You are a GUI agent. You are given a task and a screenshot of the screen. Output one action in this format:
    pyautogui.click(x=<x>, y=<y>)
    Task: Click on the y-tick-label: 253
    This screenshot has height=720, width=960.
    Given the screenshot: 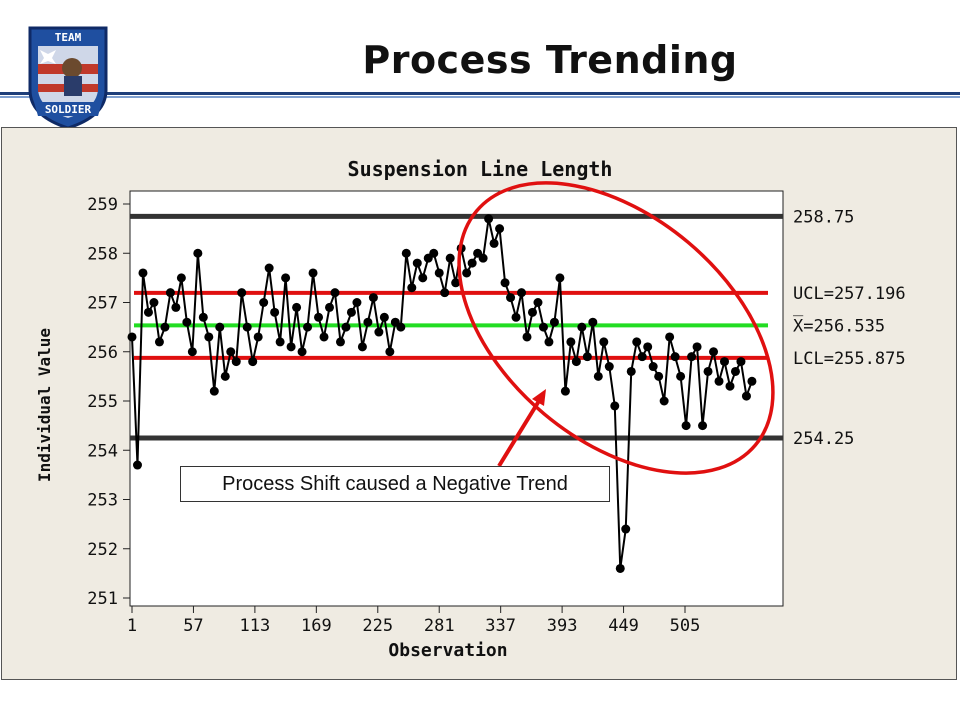 What is the action you would take?
    pyautogui.click(x=102, y=501)
    